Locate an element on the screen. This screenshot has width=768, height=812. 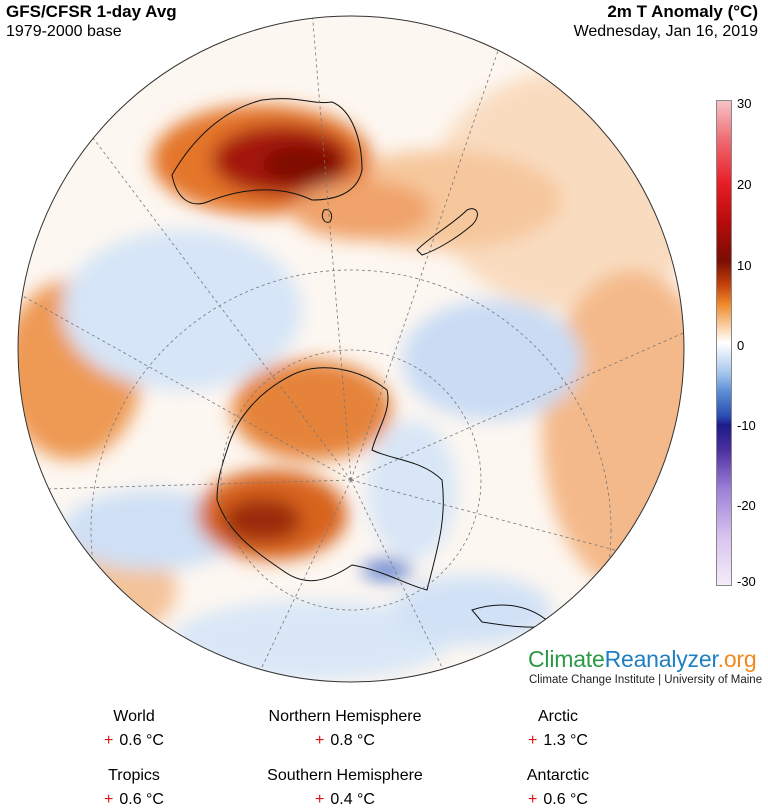
logo-part-org: .org is located at coordinates (737, 659).